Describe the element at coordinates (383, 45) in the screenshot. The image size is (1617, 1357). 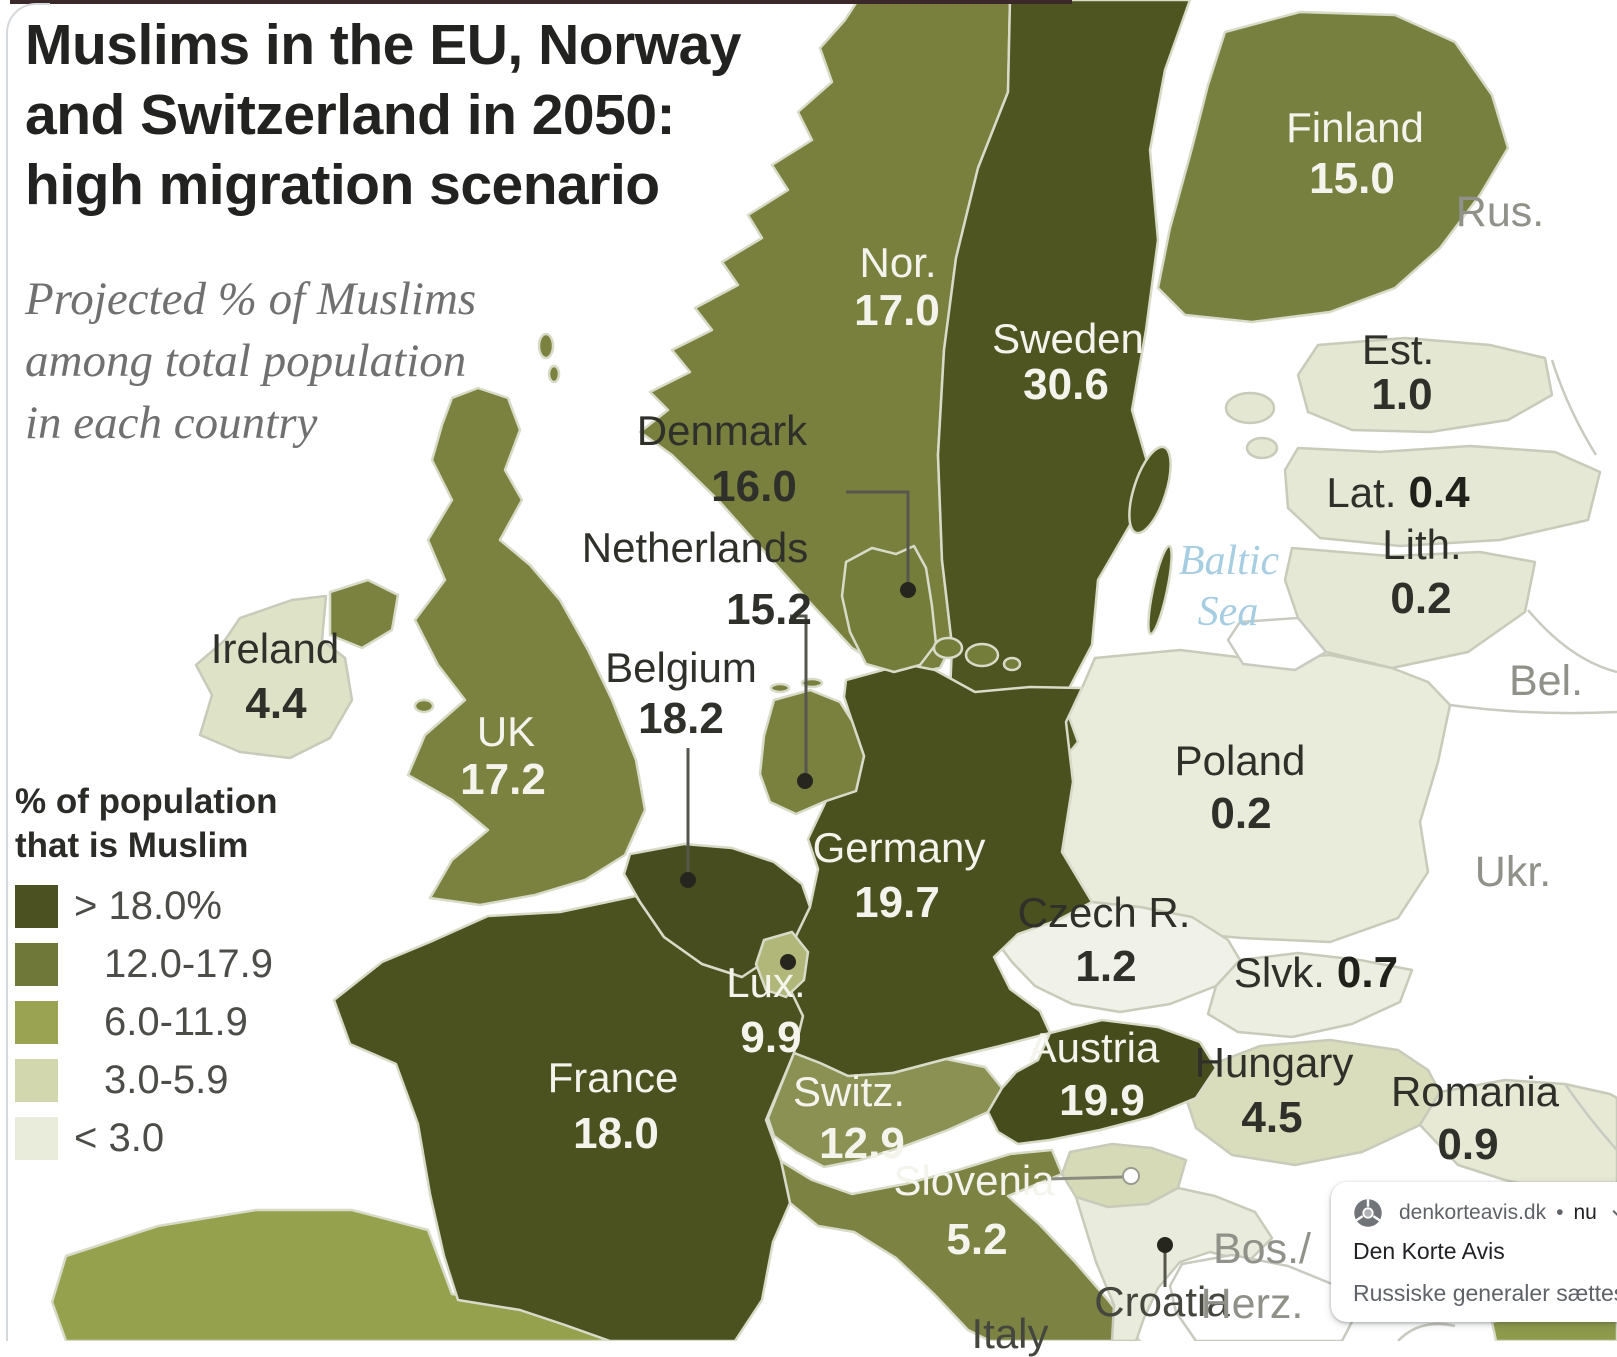
I see `title-line-1: Muslims in the EU, Norway` at that location.